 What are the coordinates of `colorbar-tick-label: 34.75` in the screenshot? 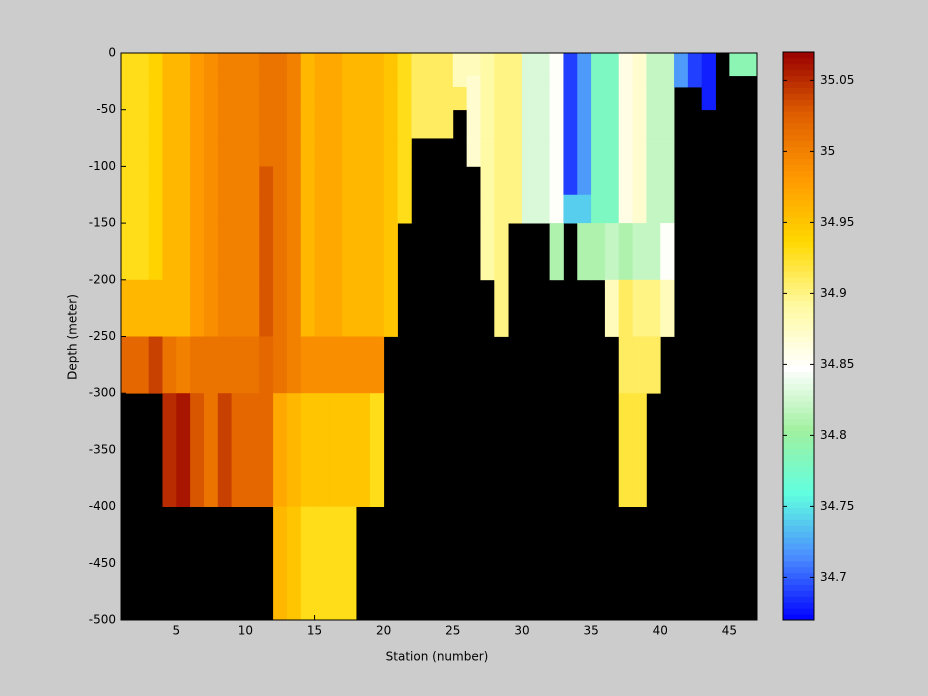 It's located at (837, 506).